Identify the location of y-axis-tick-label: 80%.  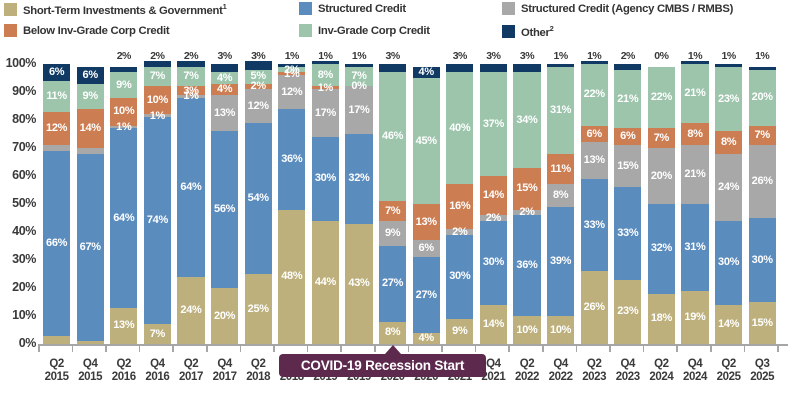
(24, 119).